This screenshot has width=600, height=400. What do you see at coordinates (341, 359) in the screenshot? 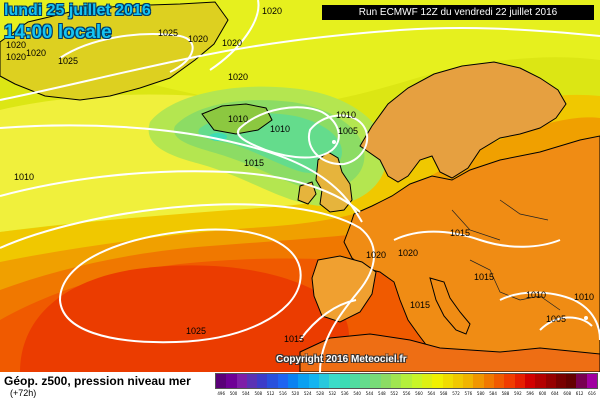
I see `copyright-text: Copyright 2016 Meteociel.fr` at bounding box center [341, 359].